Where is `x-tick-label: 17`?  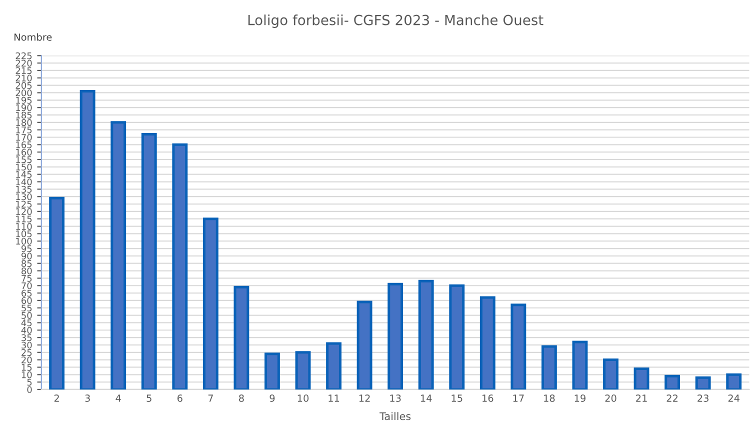
x-tick-label: 17 is located at coordinates (518, 398).